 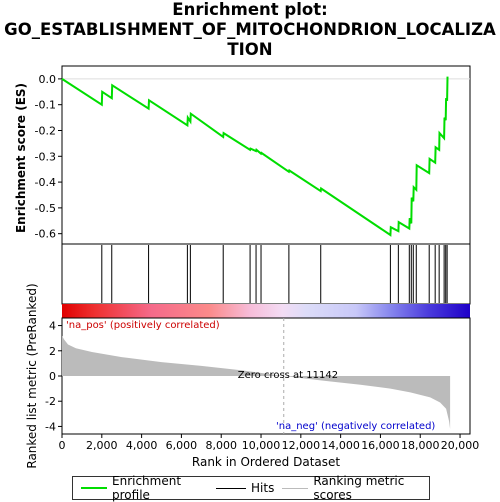 I want to click on ranking-metric-area, so click(x=256, y=382).